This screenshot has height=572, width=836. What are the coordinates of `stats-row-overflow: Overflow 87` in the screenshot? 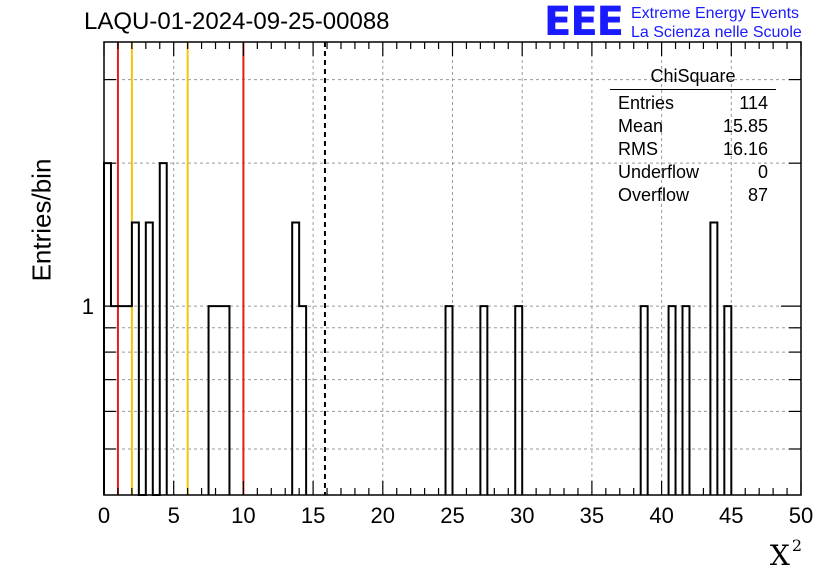 It's located at (693, 195).